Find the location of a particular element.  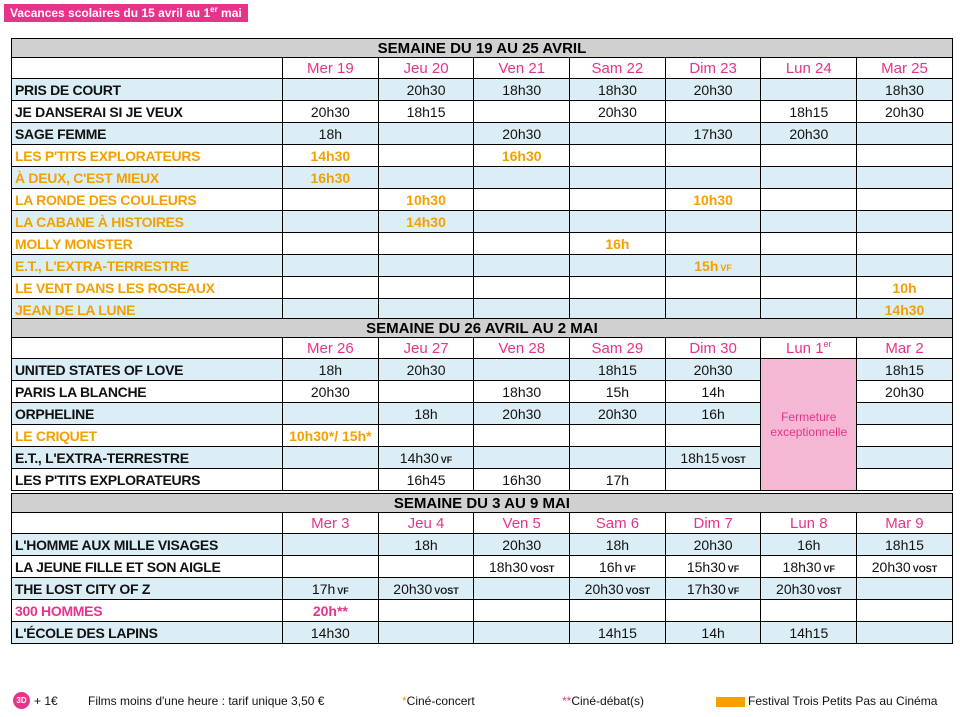

showtime: 18h15 VOST is located at coordinates (713, 457).